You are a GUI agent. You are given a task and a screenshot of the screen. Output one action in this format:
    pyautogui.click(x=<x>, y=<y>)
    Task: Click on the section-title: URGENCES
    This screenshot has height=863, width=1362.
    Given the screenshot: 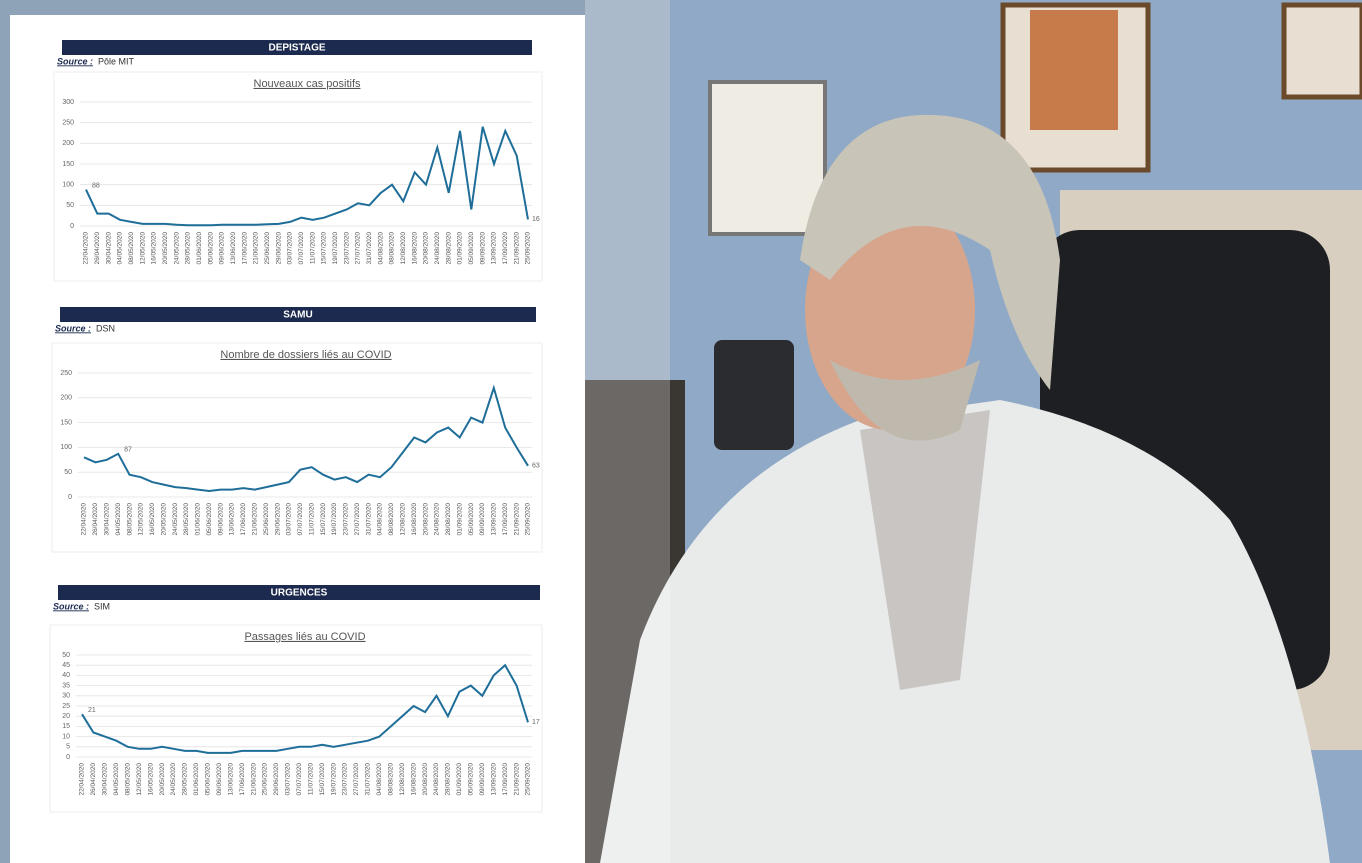 What is the action you would take?
    pyautogui.click(x=299, y=593)
    